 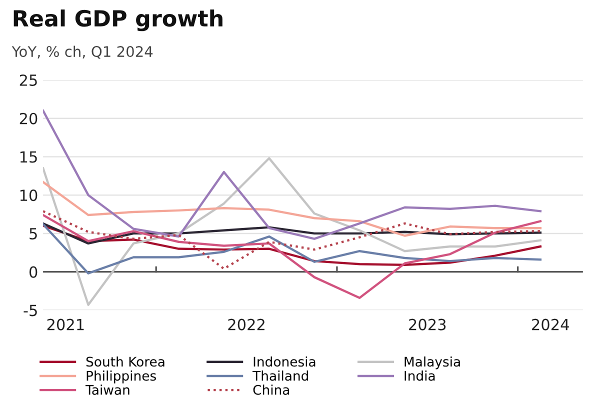 I want to click on y-tick-label: 15, so click(x=28, y=157).